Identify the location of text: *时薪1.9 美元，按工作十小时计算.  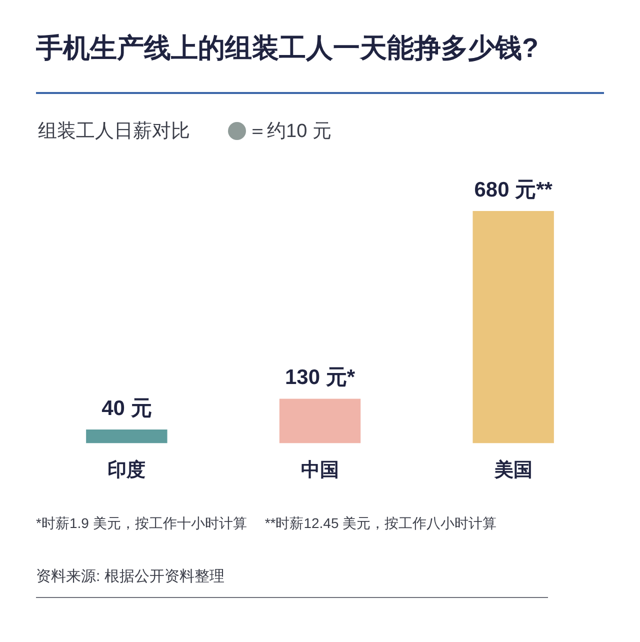
(141, 523).